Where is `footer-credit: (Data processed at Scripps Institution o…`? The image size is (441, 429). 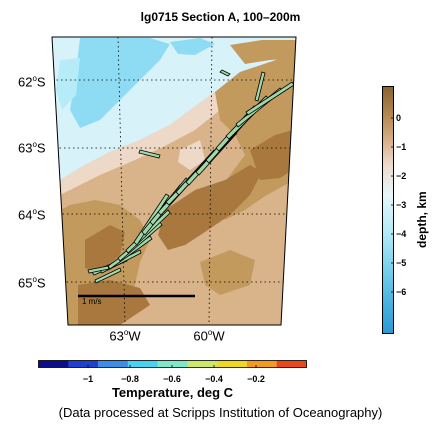
footer-credit: (Data processed at Scripps Institution o… is located at coordinates (220, 412).